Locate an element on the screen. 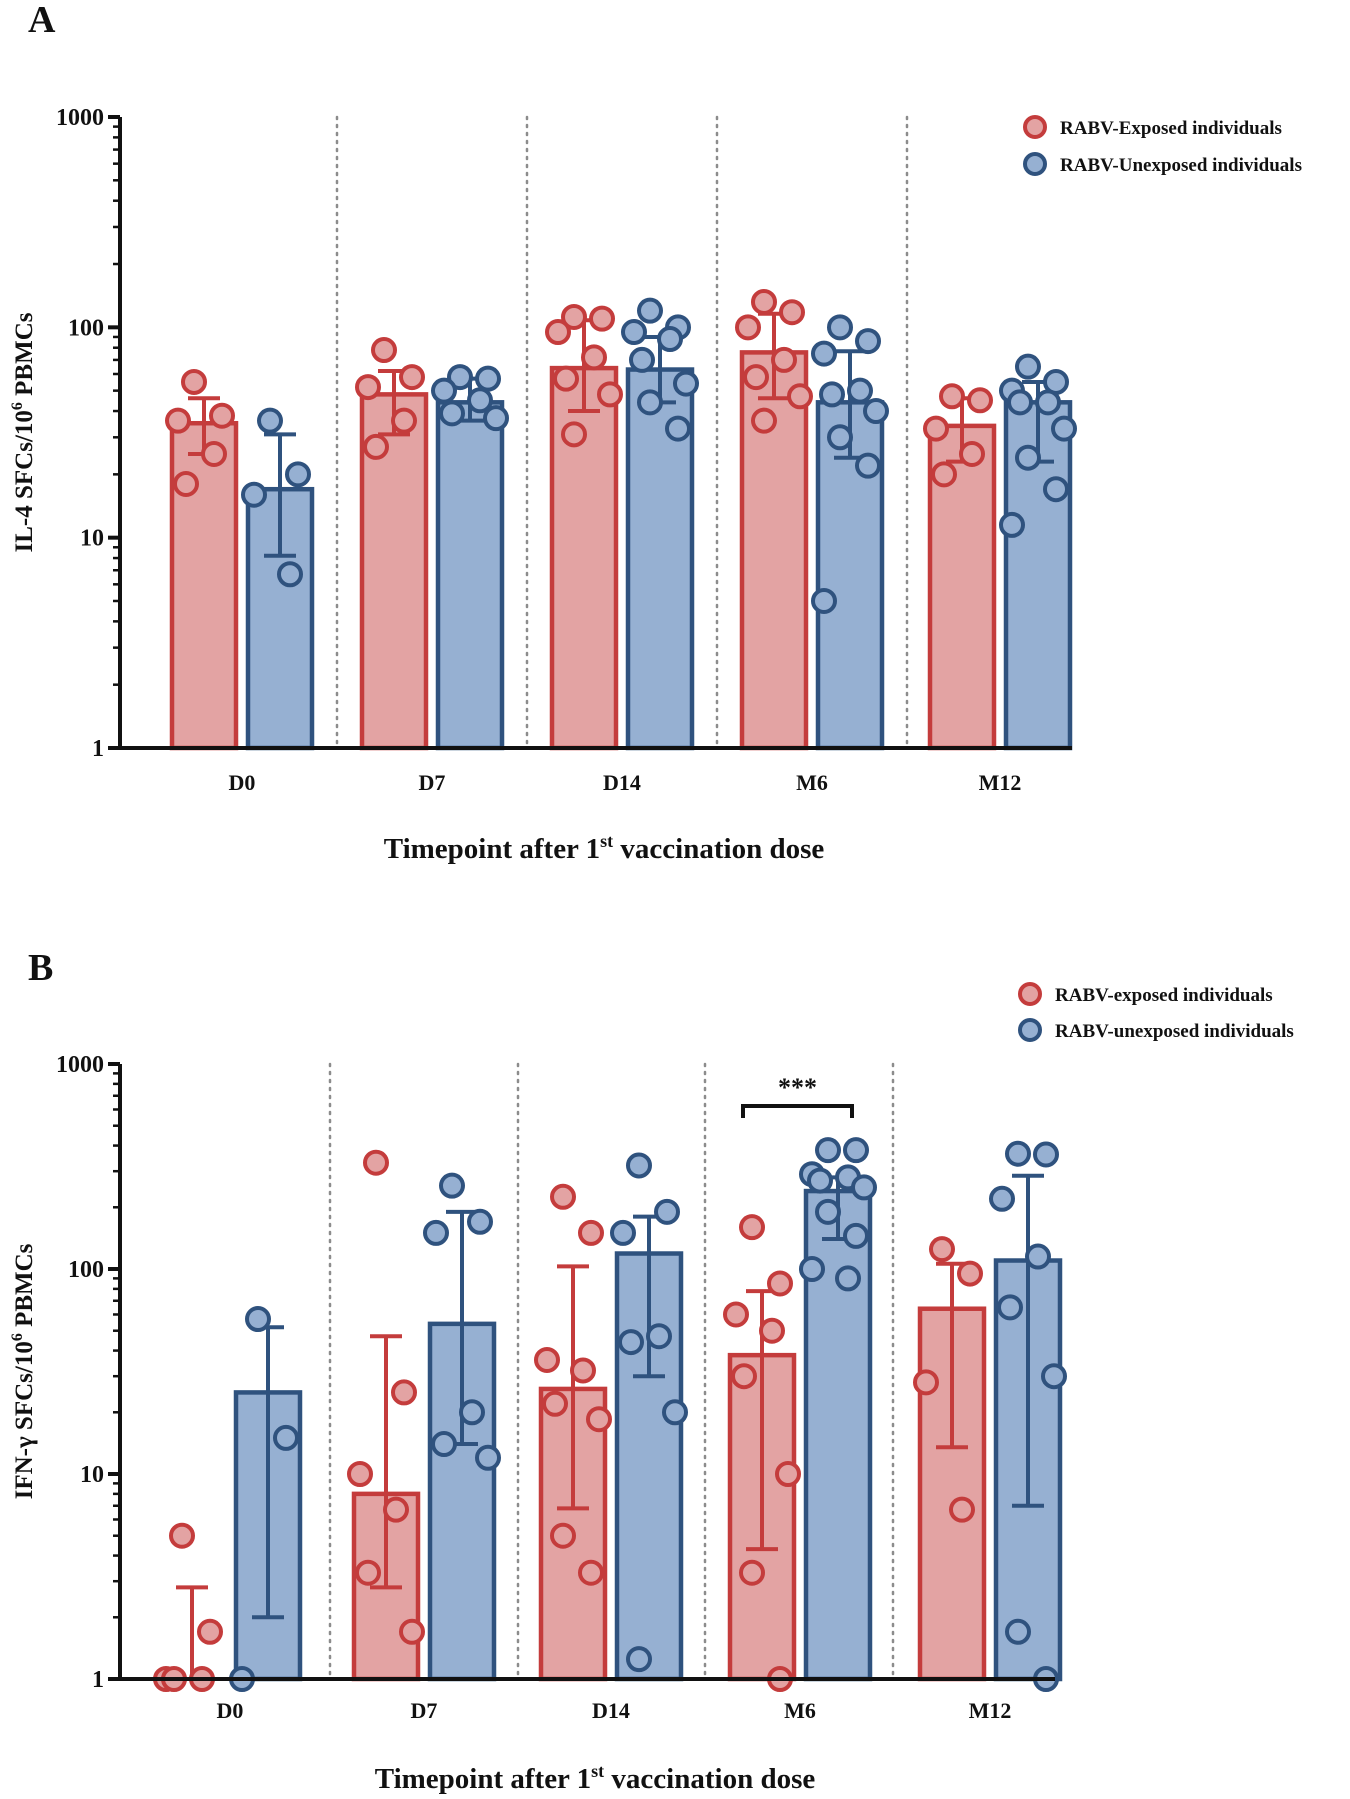 This screenshot has width=1350, height=1799. legend-label: RABV-unexposed individuals is located at coordinates (1174, 1031).